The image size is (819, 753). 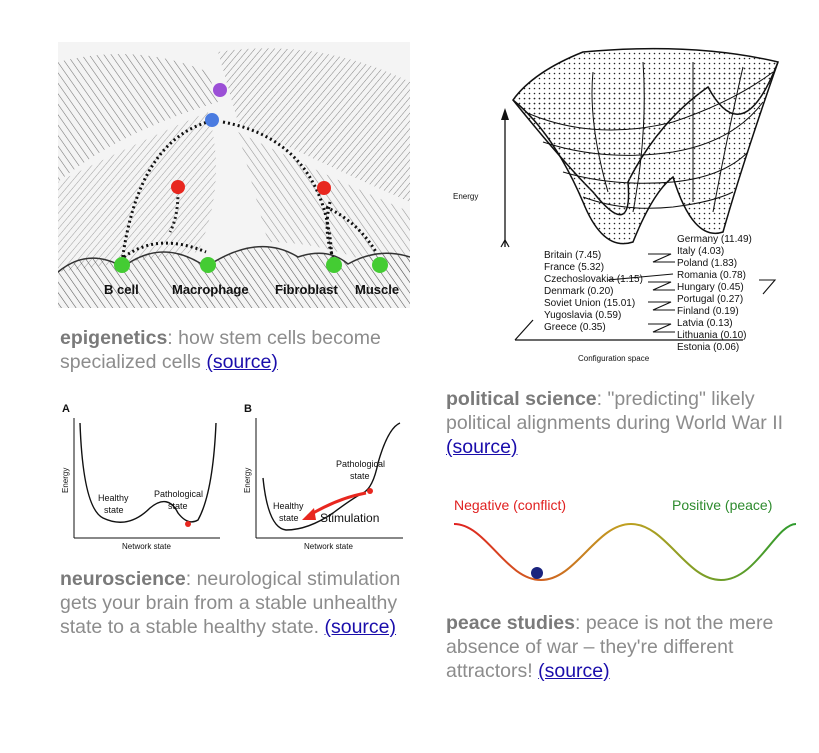 What do you see at coordinates (307, 289) in the screenshot?
I see `label-fibroblast: Fibroblast` at bounding box center [307, 289].